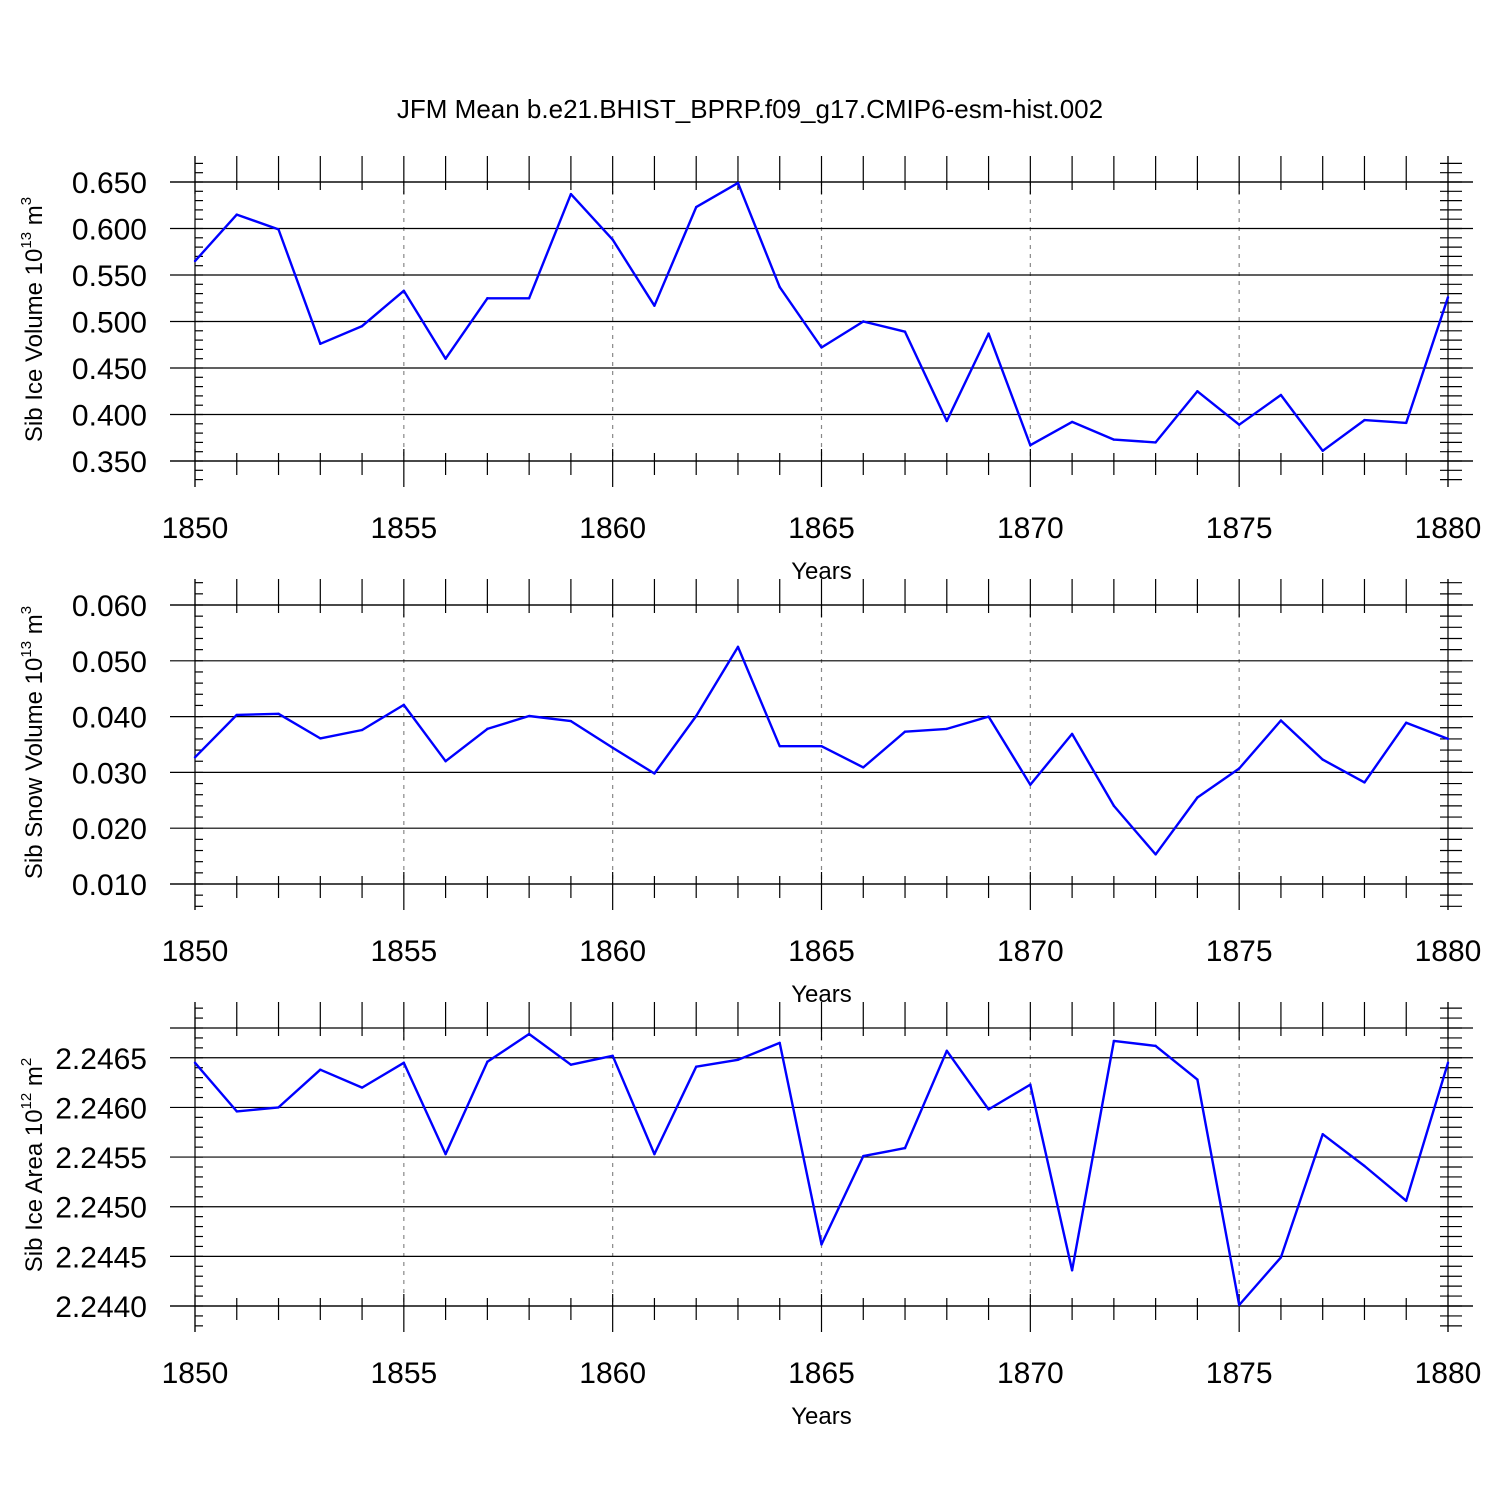 The height and width of the screenshot is (1500, 1500). What do you see at coordinates (109, 369) in the screenshot?
I see `y-tick-label: 0.450` at bounding box center [109, 369].